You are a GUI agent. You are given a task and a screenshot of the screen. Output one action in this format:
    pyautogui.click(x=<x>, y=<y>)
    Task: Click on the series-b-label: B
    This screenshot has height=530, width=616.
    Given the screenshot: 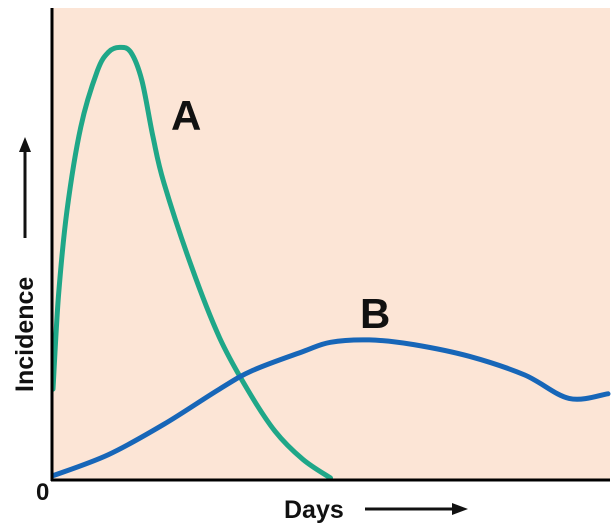 What is the action you would take?
    pyautogui.click(x=375, y=313)
    